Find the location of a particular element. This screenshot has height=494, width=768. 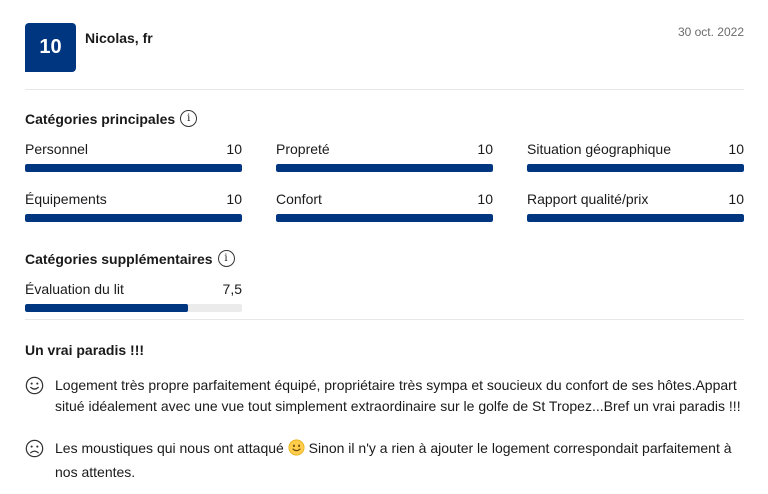

category-label: Confort is located at coordinates (299, 199).